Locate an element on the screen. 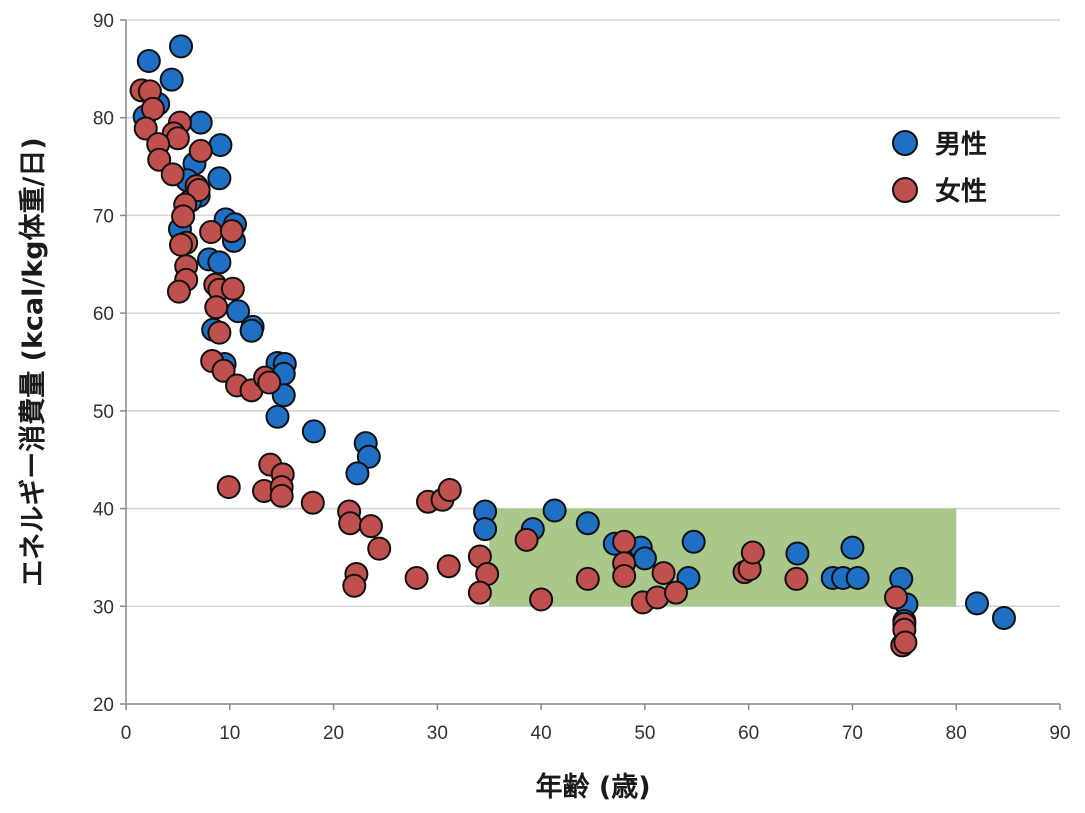 Image resolution: width=1085 pixels, height=813 pixels. legend: 男性 女性 is located at coordinates (939, 168).